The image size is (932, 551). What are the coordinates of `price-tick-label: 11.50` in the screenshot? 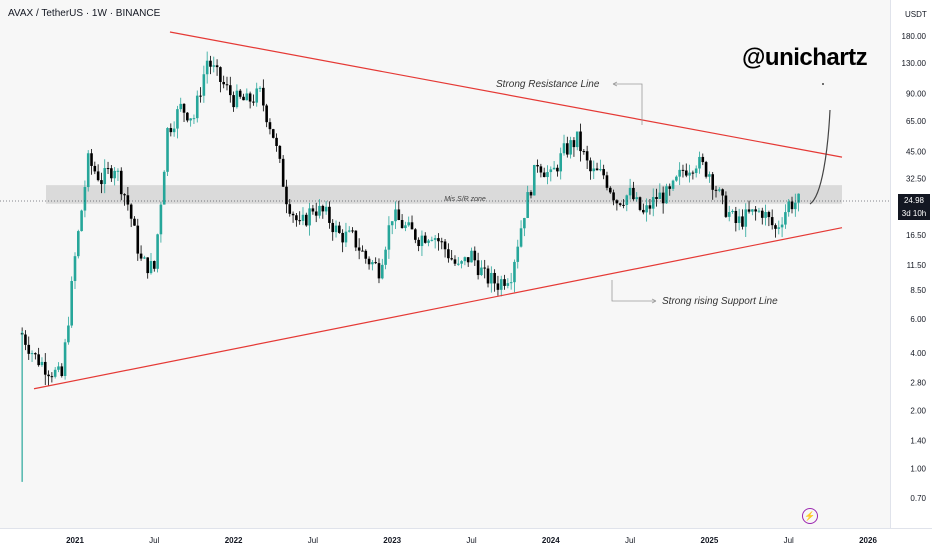 It's located at (917, 265).